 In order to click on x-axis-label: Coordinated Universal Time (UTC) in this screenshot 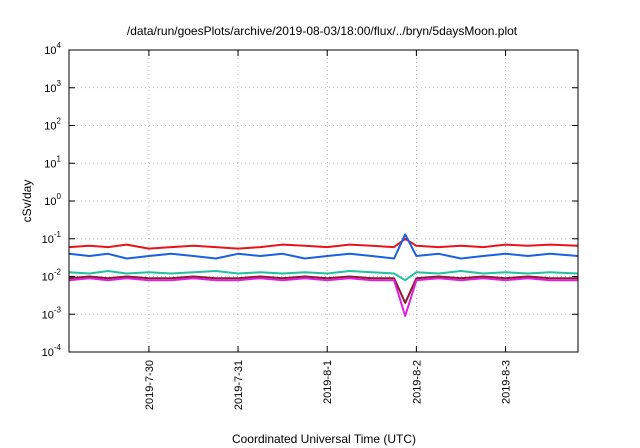, I will do `click(324, 439)`.